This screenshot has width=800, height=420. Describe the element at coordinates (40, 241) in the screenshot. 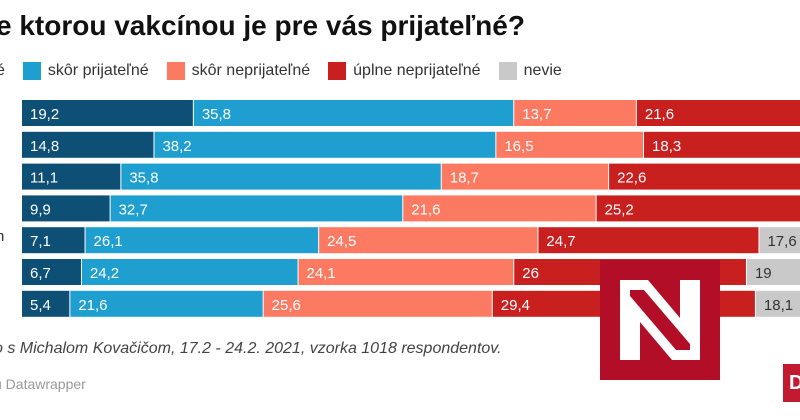

I see `data-label: 7,1` at that location.